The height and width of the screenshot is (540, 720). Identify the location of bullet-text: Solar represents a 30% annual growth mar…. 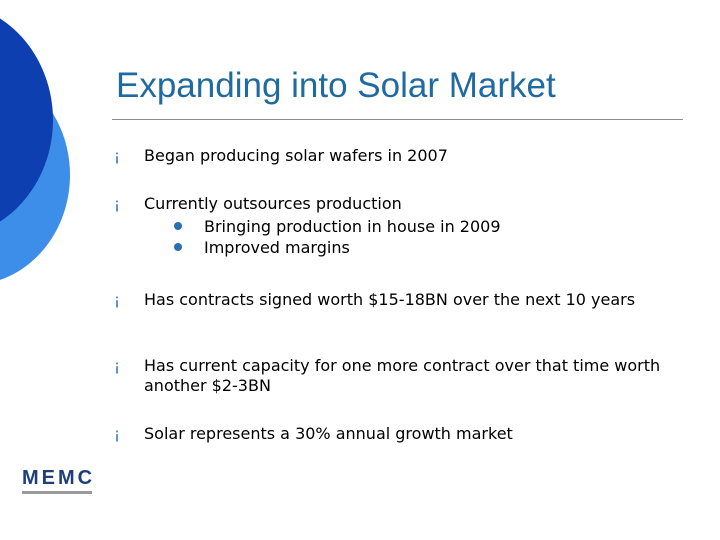
(328, 433).